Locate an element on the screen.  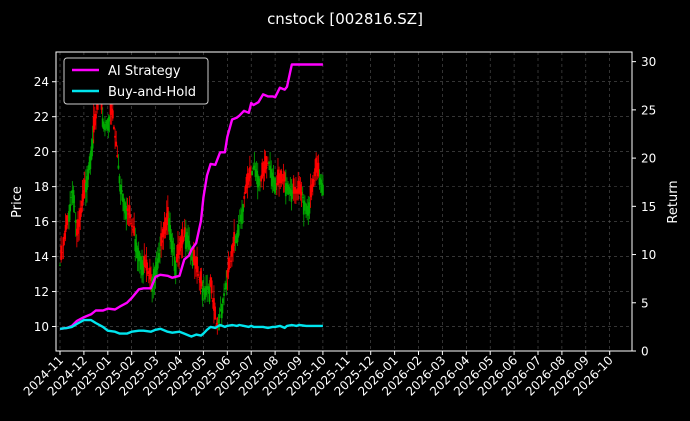
left-tick-label: 20 is located at coordinates (41, 152).